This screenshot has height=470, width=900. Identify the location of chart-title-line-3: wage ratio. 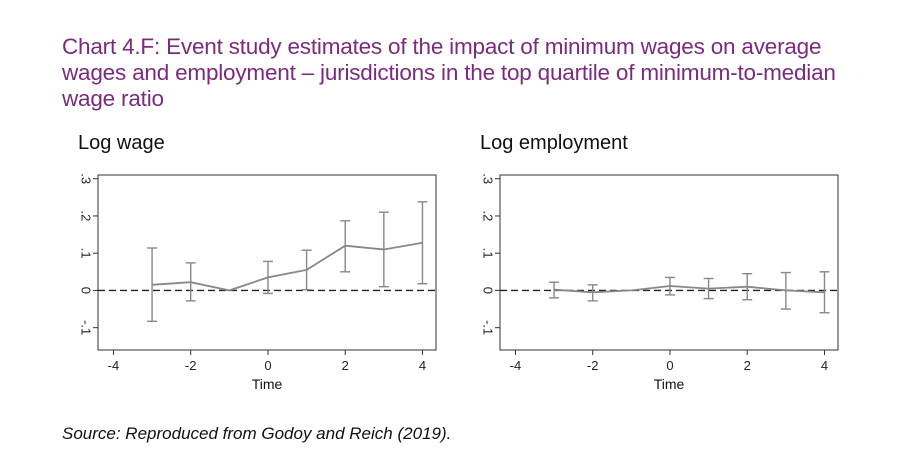
(113, 98).